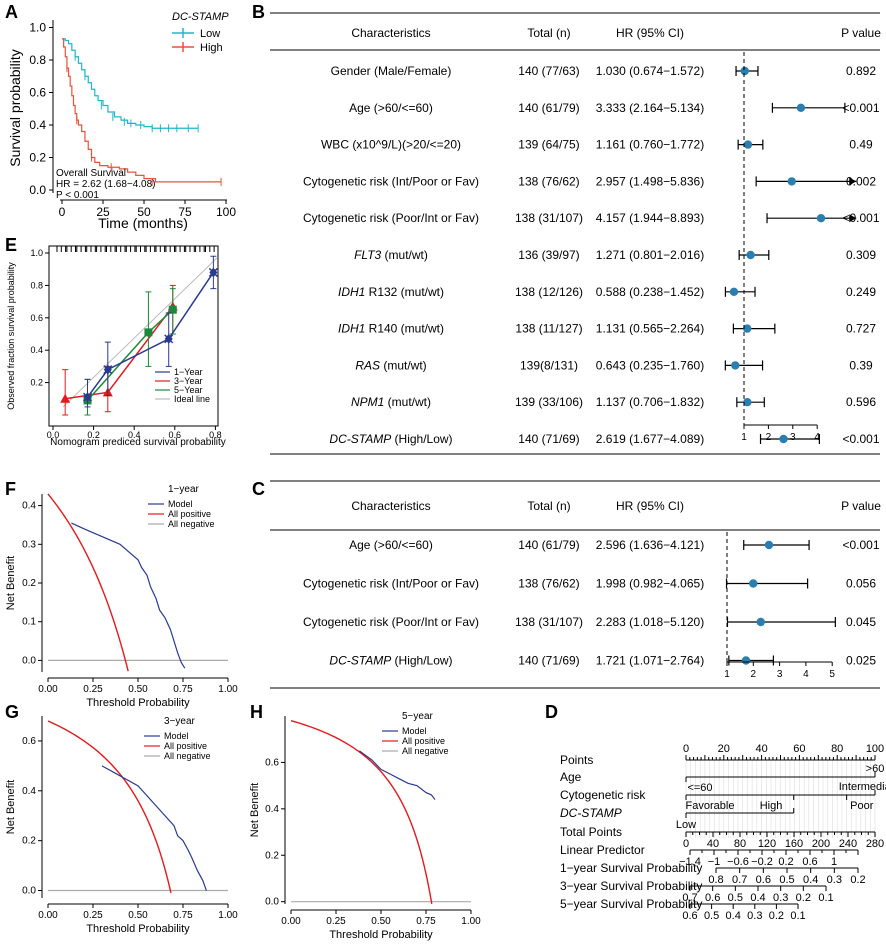  I want to click on forest-row-hr: 1.137 (0.706−1.832), so click(650, 402).